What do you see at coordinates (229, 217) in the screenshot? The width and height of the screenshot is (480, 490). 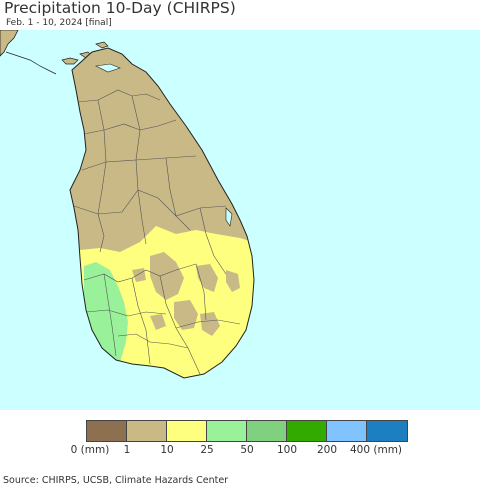 I see `lagoon-east` at bounding box center [229, 217].